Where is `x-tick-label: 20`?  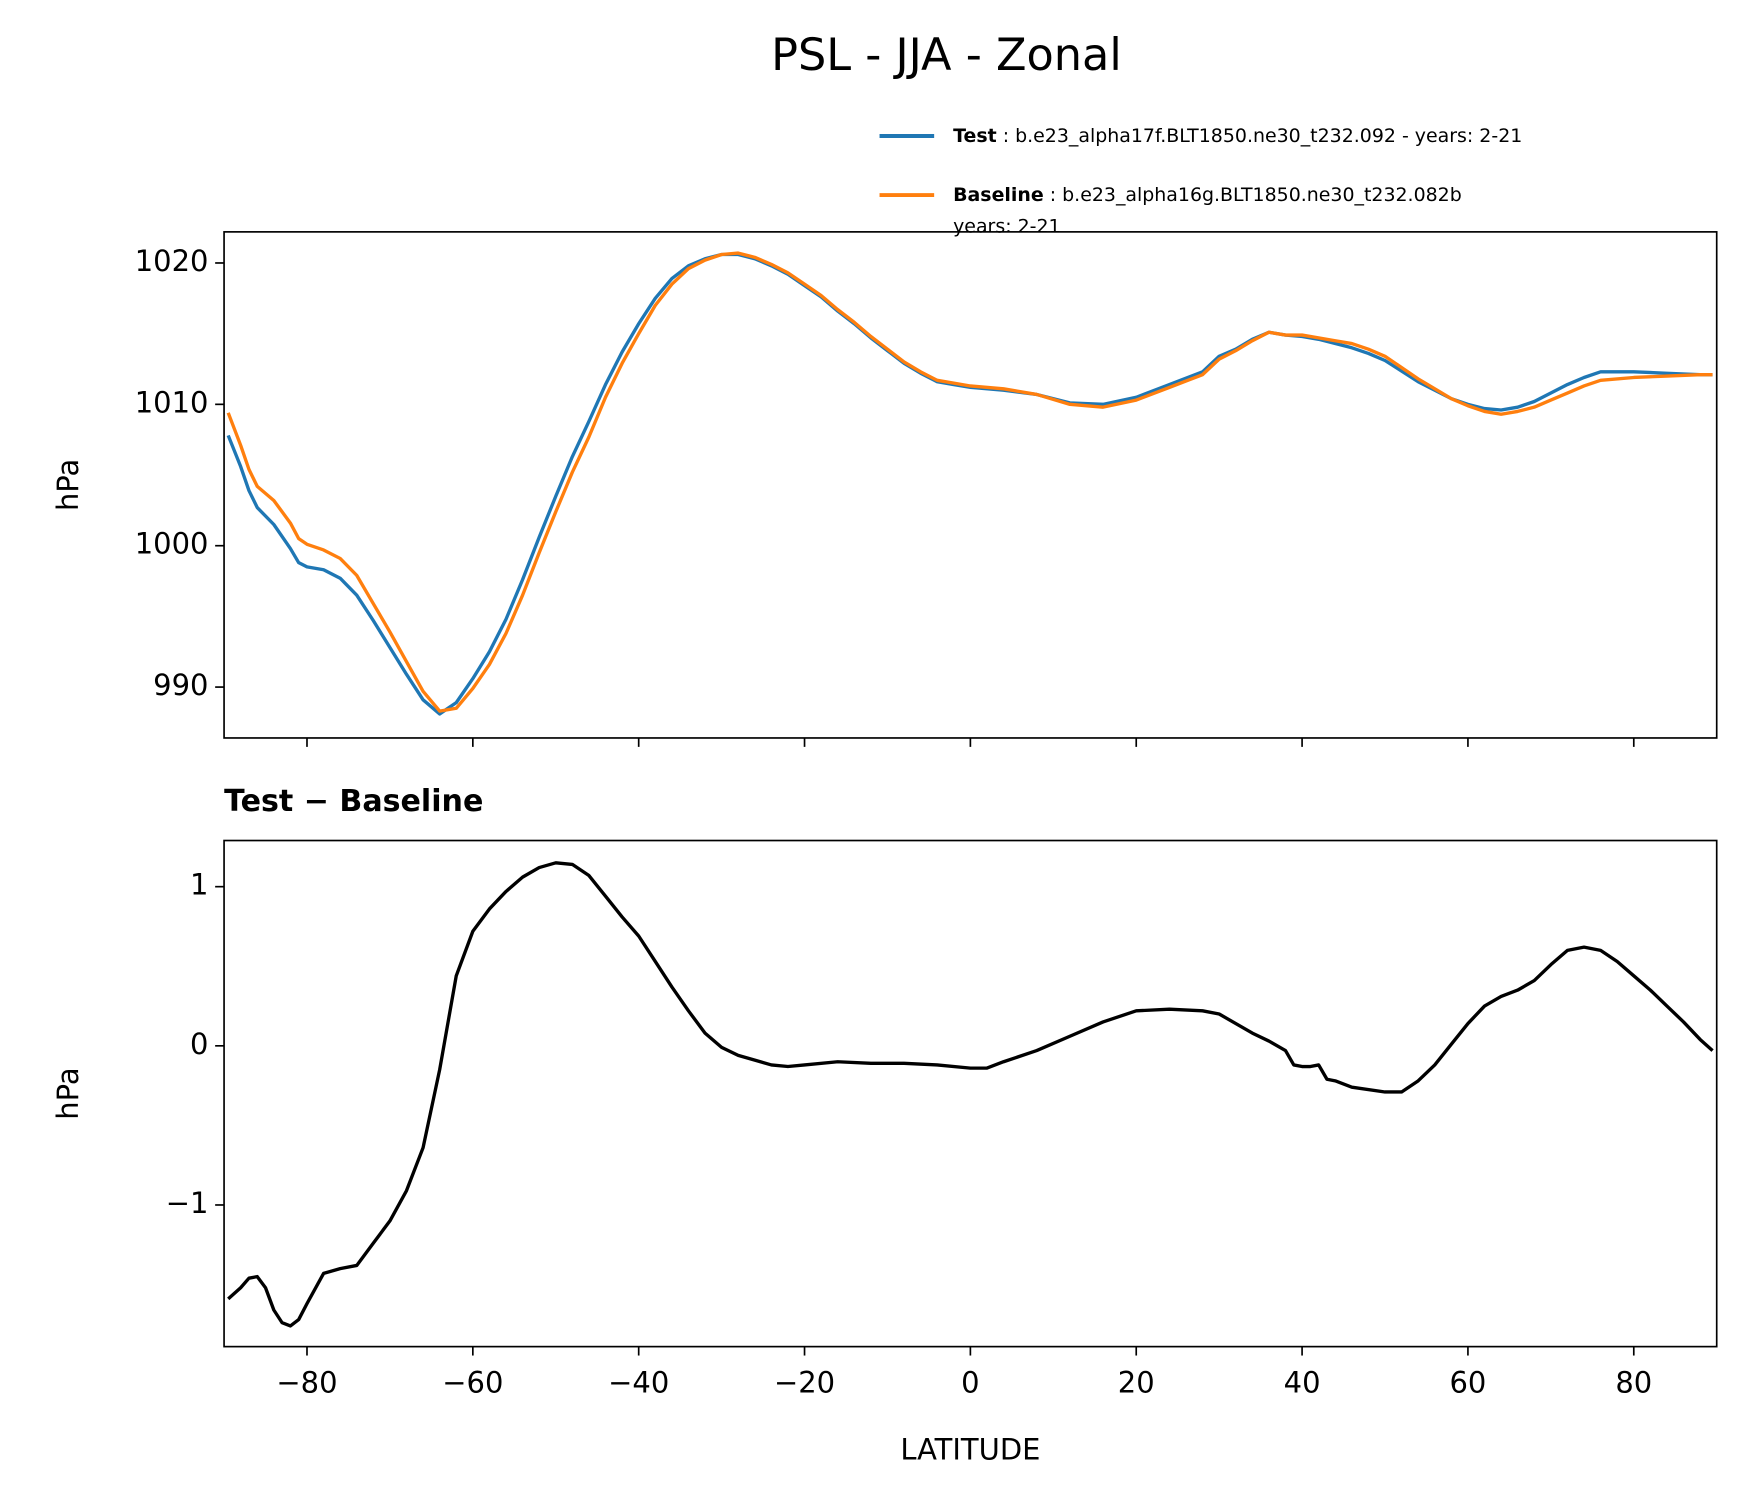
x-tick-label: 20 is located at coordinates (1136, 1383).